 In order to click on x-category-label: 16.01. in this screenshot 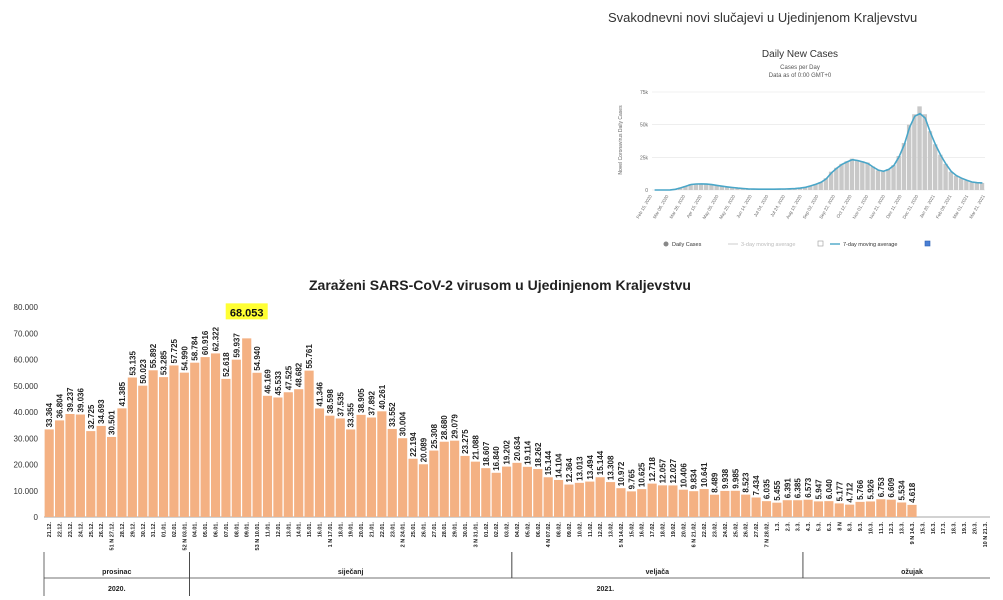, I will do `click(320, 530)`.